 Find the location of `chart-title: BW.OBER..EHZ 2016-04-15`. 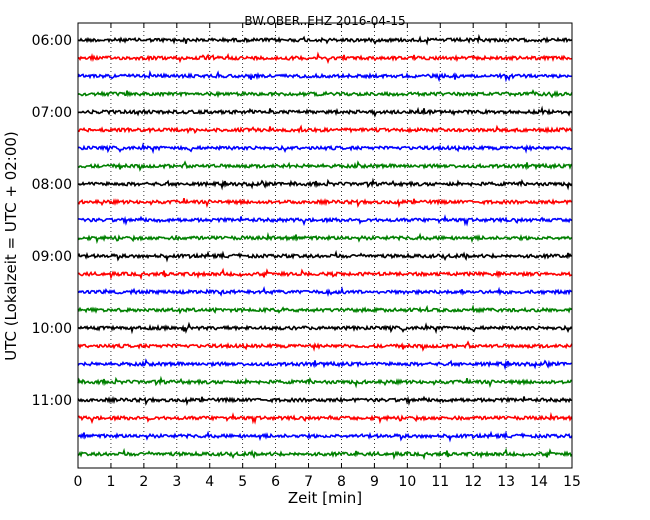

chart-title: BW.OBER..EHZ 2016-04-15 is located at coordinates (324, 21).